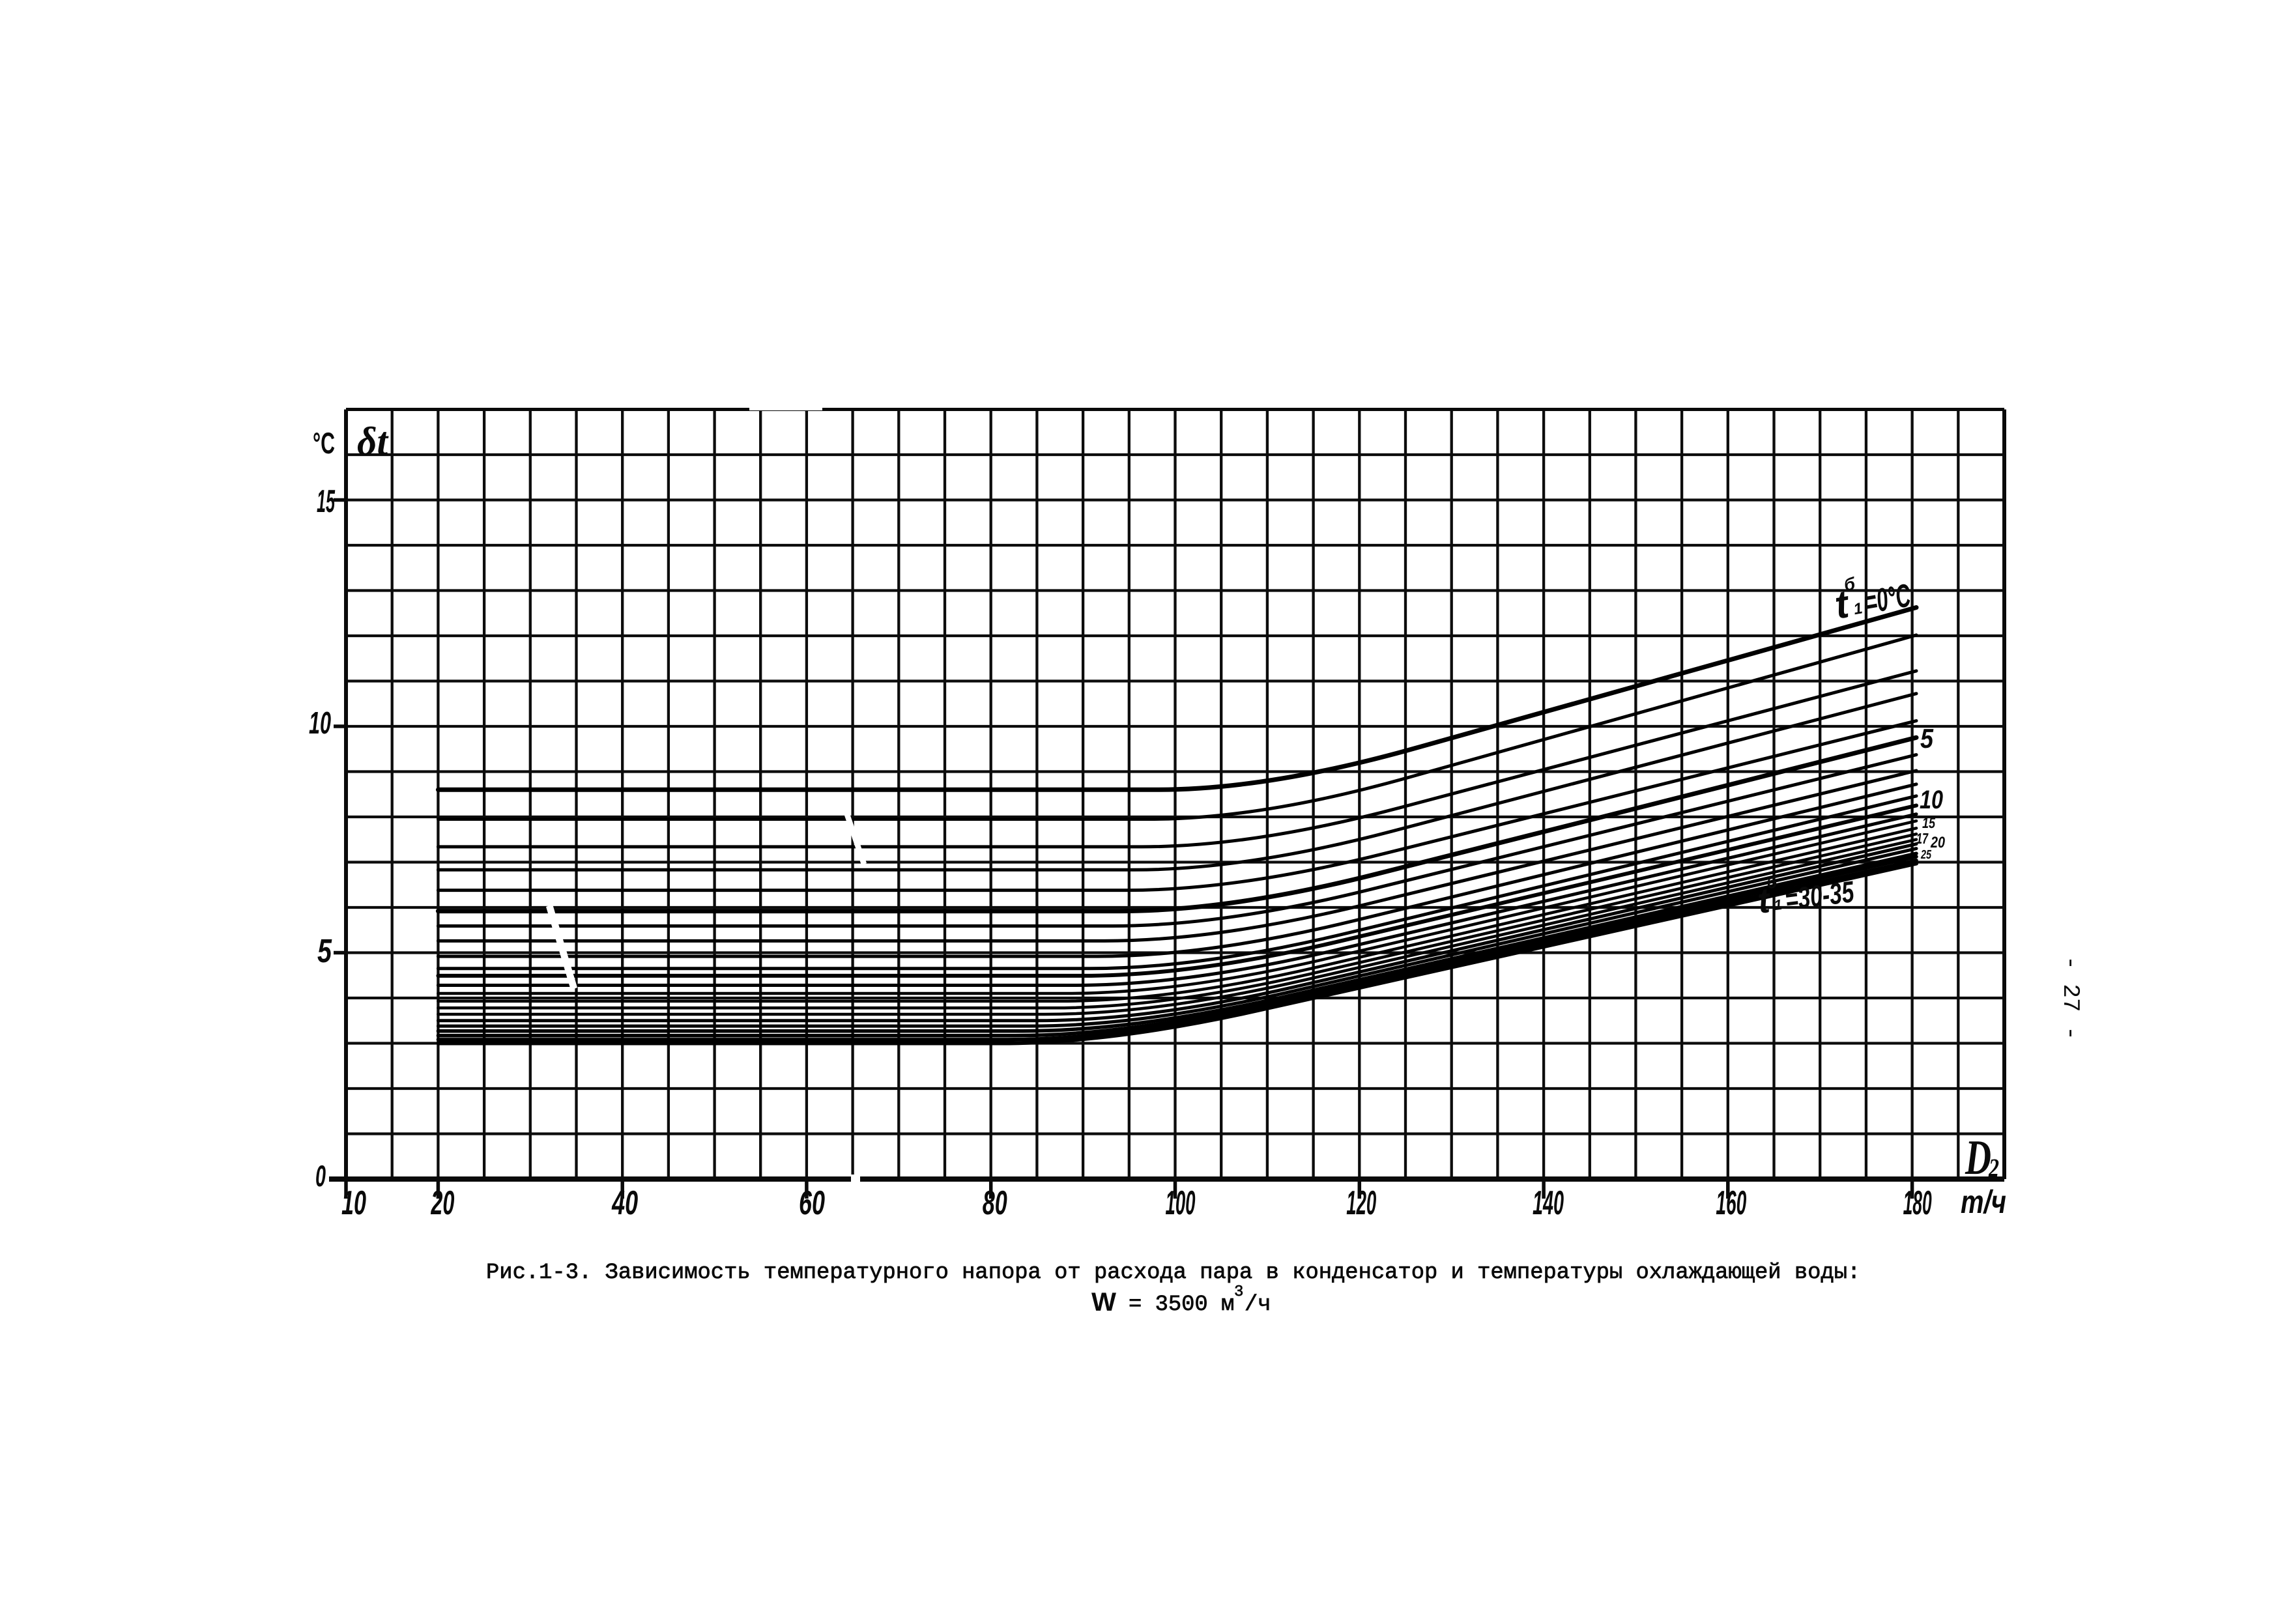  I want to click on svg-text: 160, so click(1731, 1203).